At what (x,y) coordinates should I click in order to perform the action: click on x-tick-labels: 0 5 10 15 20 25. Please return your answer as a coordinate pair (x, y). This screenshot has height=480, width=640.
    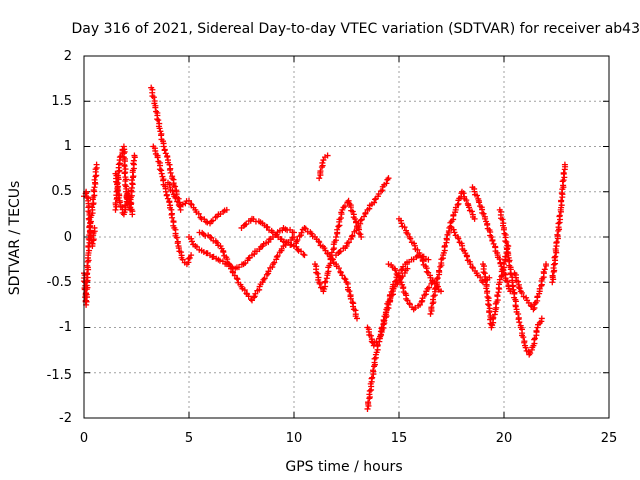
    Looking at the image, I should click on (348, 438).